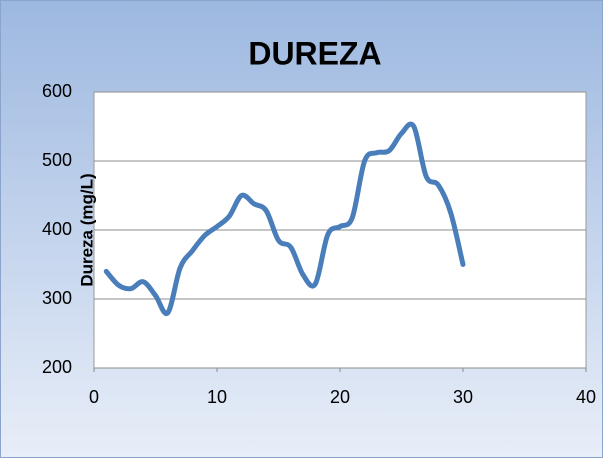 The width and height of the screenshot is (603, 458). What do you see at coordinates (57, 367) in the screenshot?
I see `y-tick-label: 200` at bounding box center [57, 367].